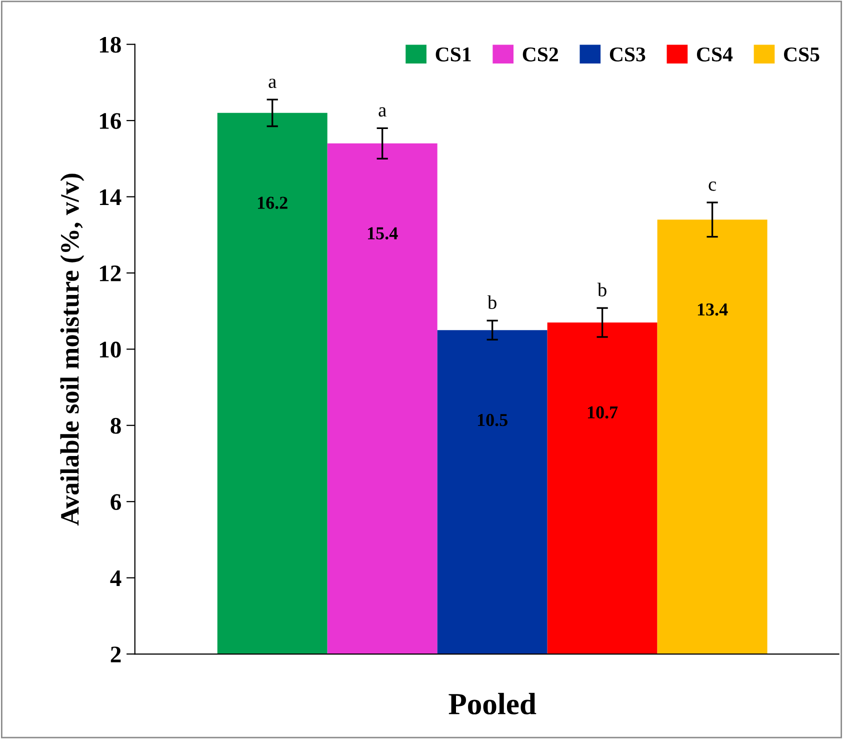 The height and width of the screenshot is (739, 843). Describe the element at coordinates (115, 502) in the screenshot. I see `y-tick-label: 6` at that location.